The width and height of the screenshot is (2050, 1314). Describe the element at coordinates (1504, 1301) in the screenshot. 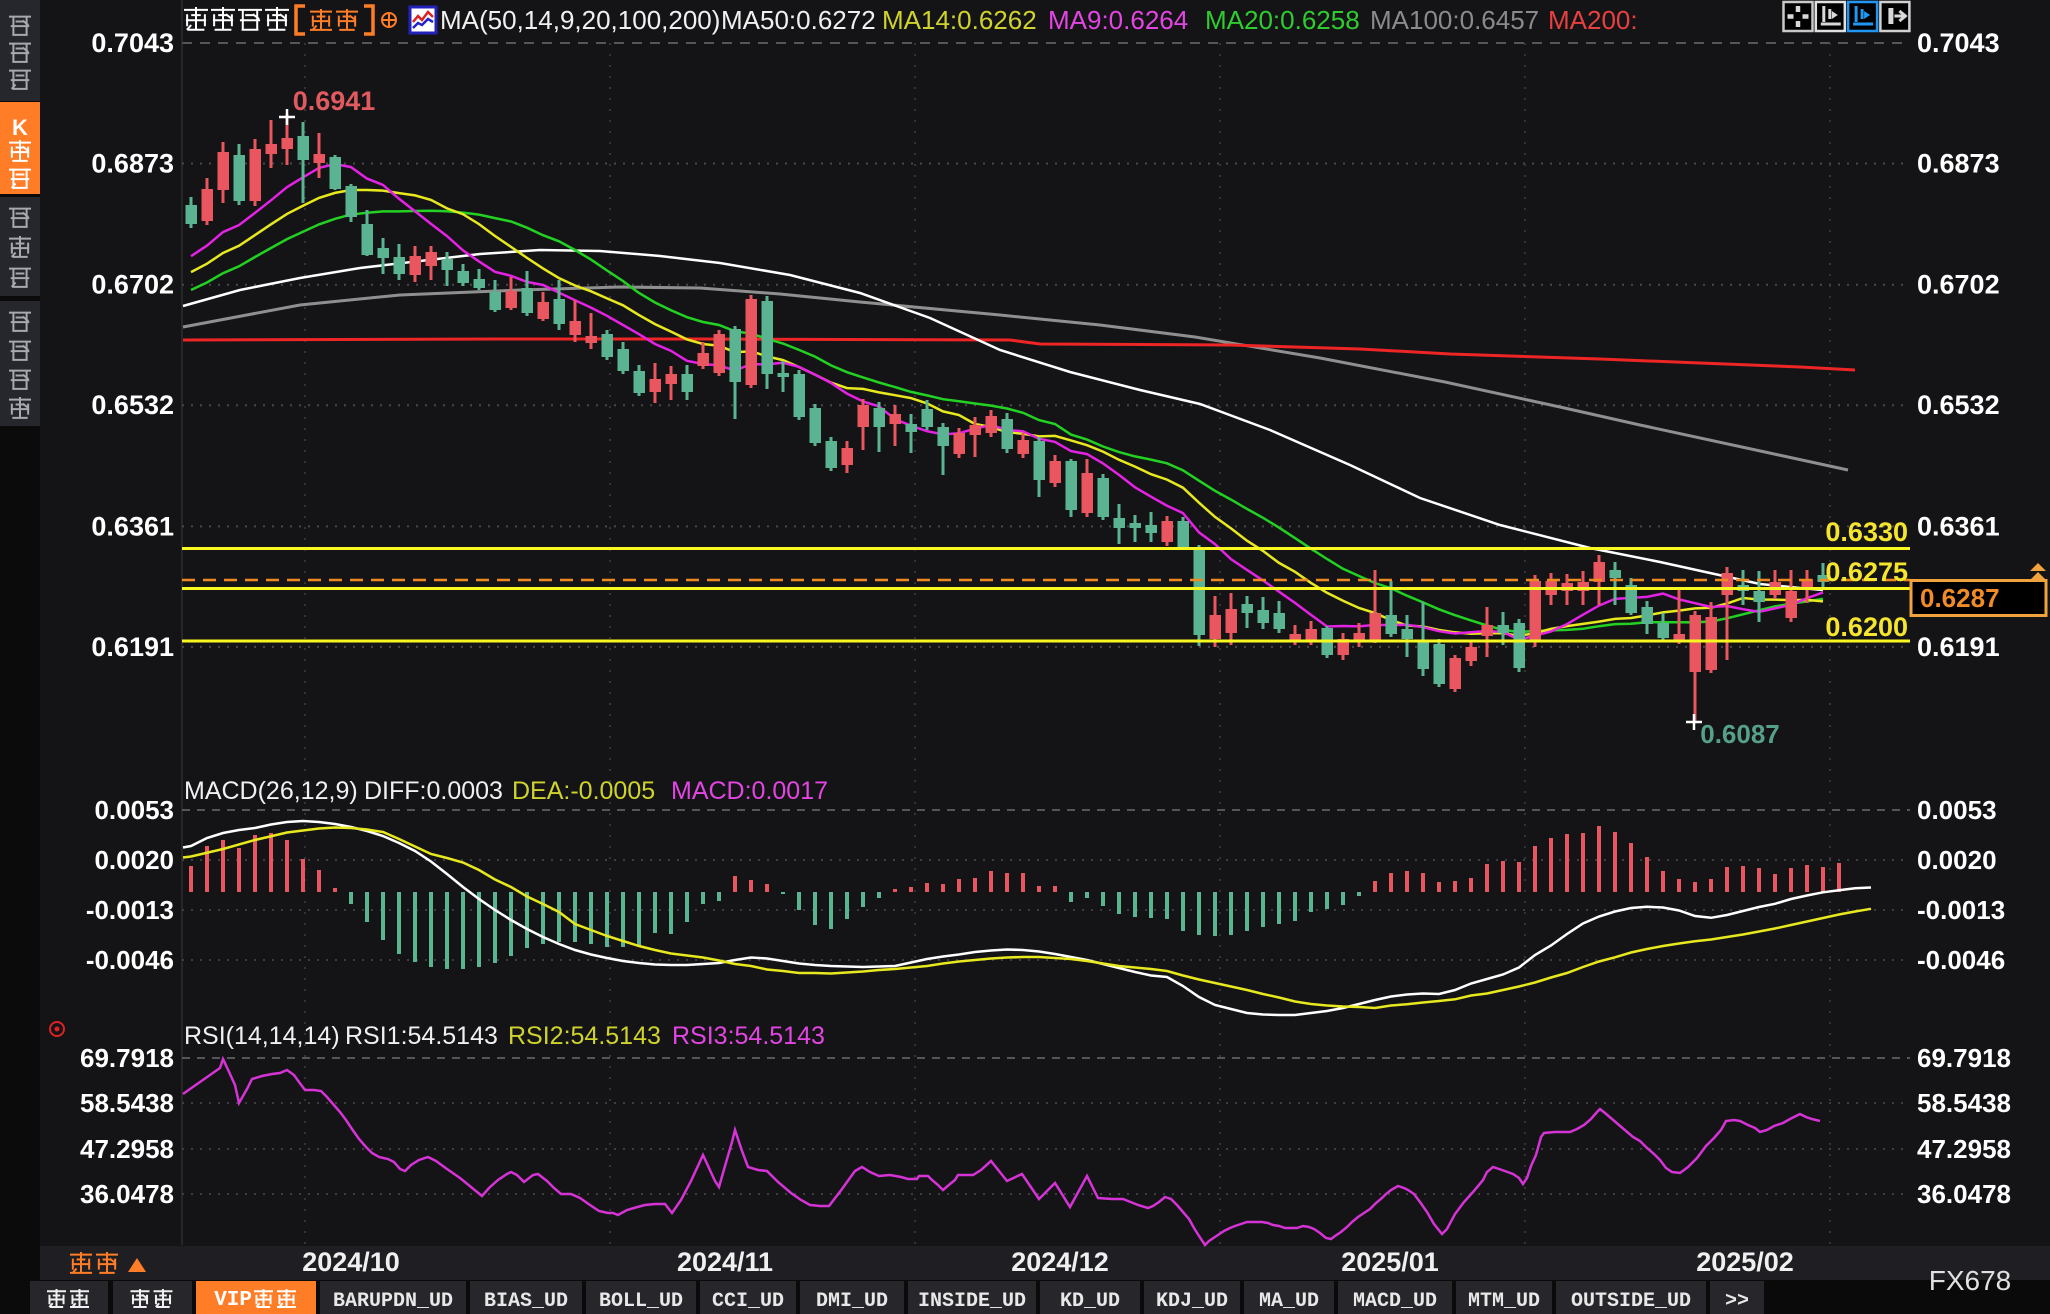

I see `svg-text: MTM_UD` at that location.